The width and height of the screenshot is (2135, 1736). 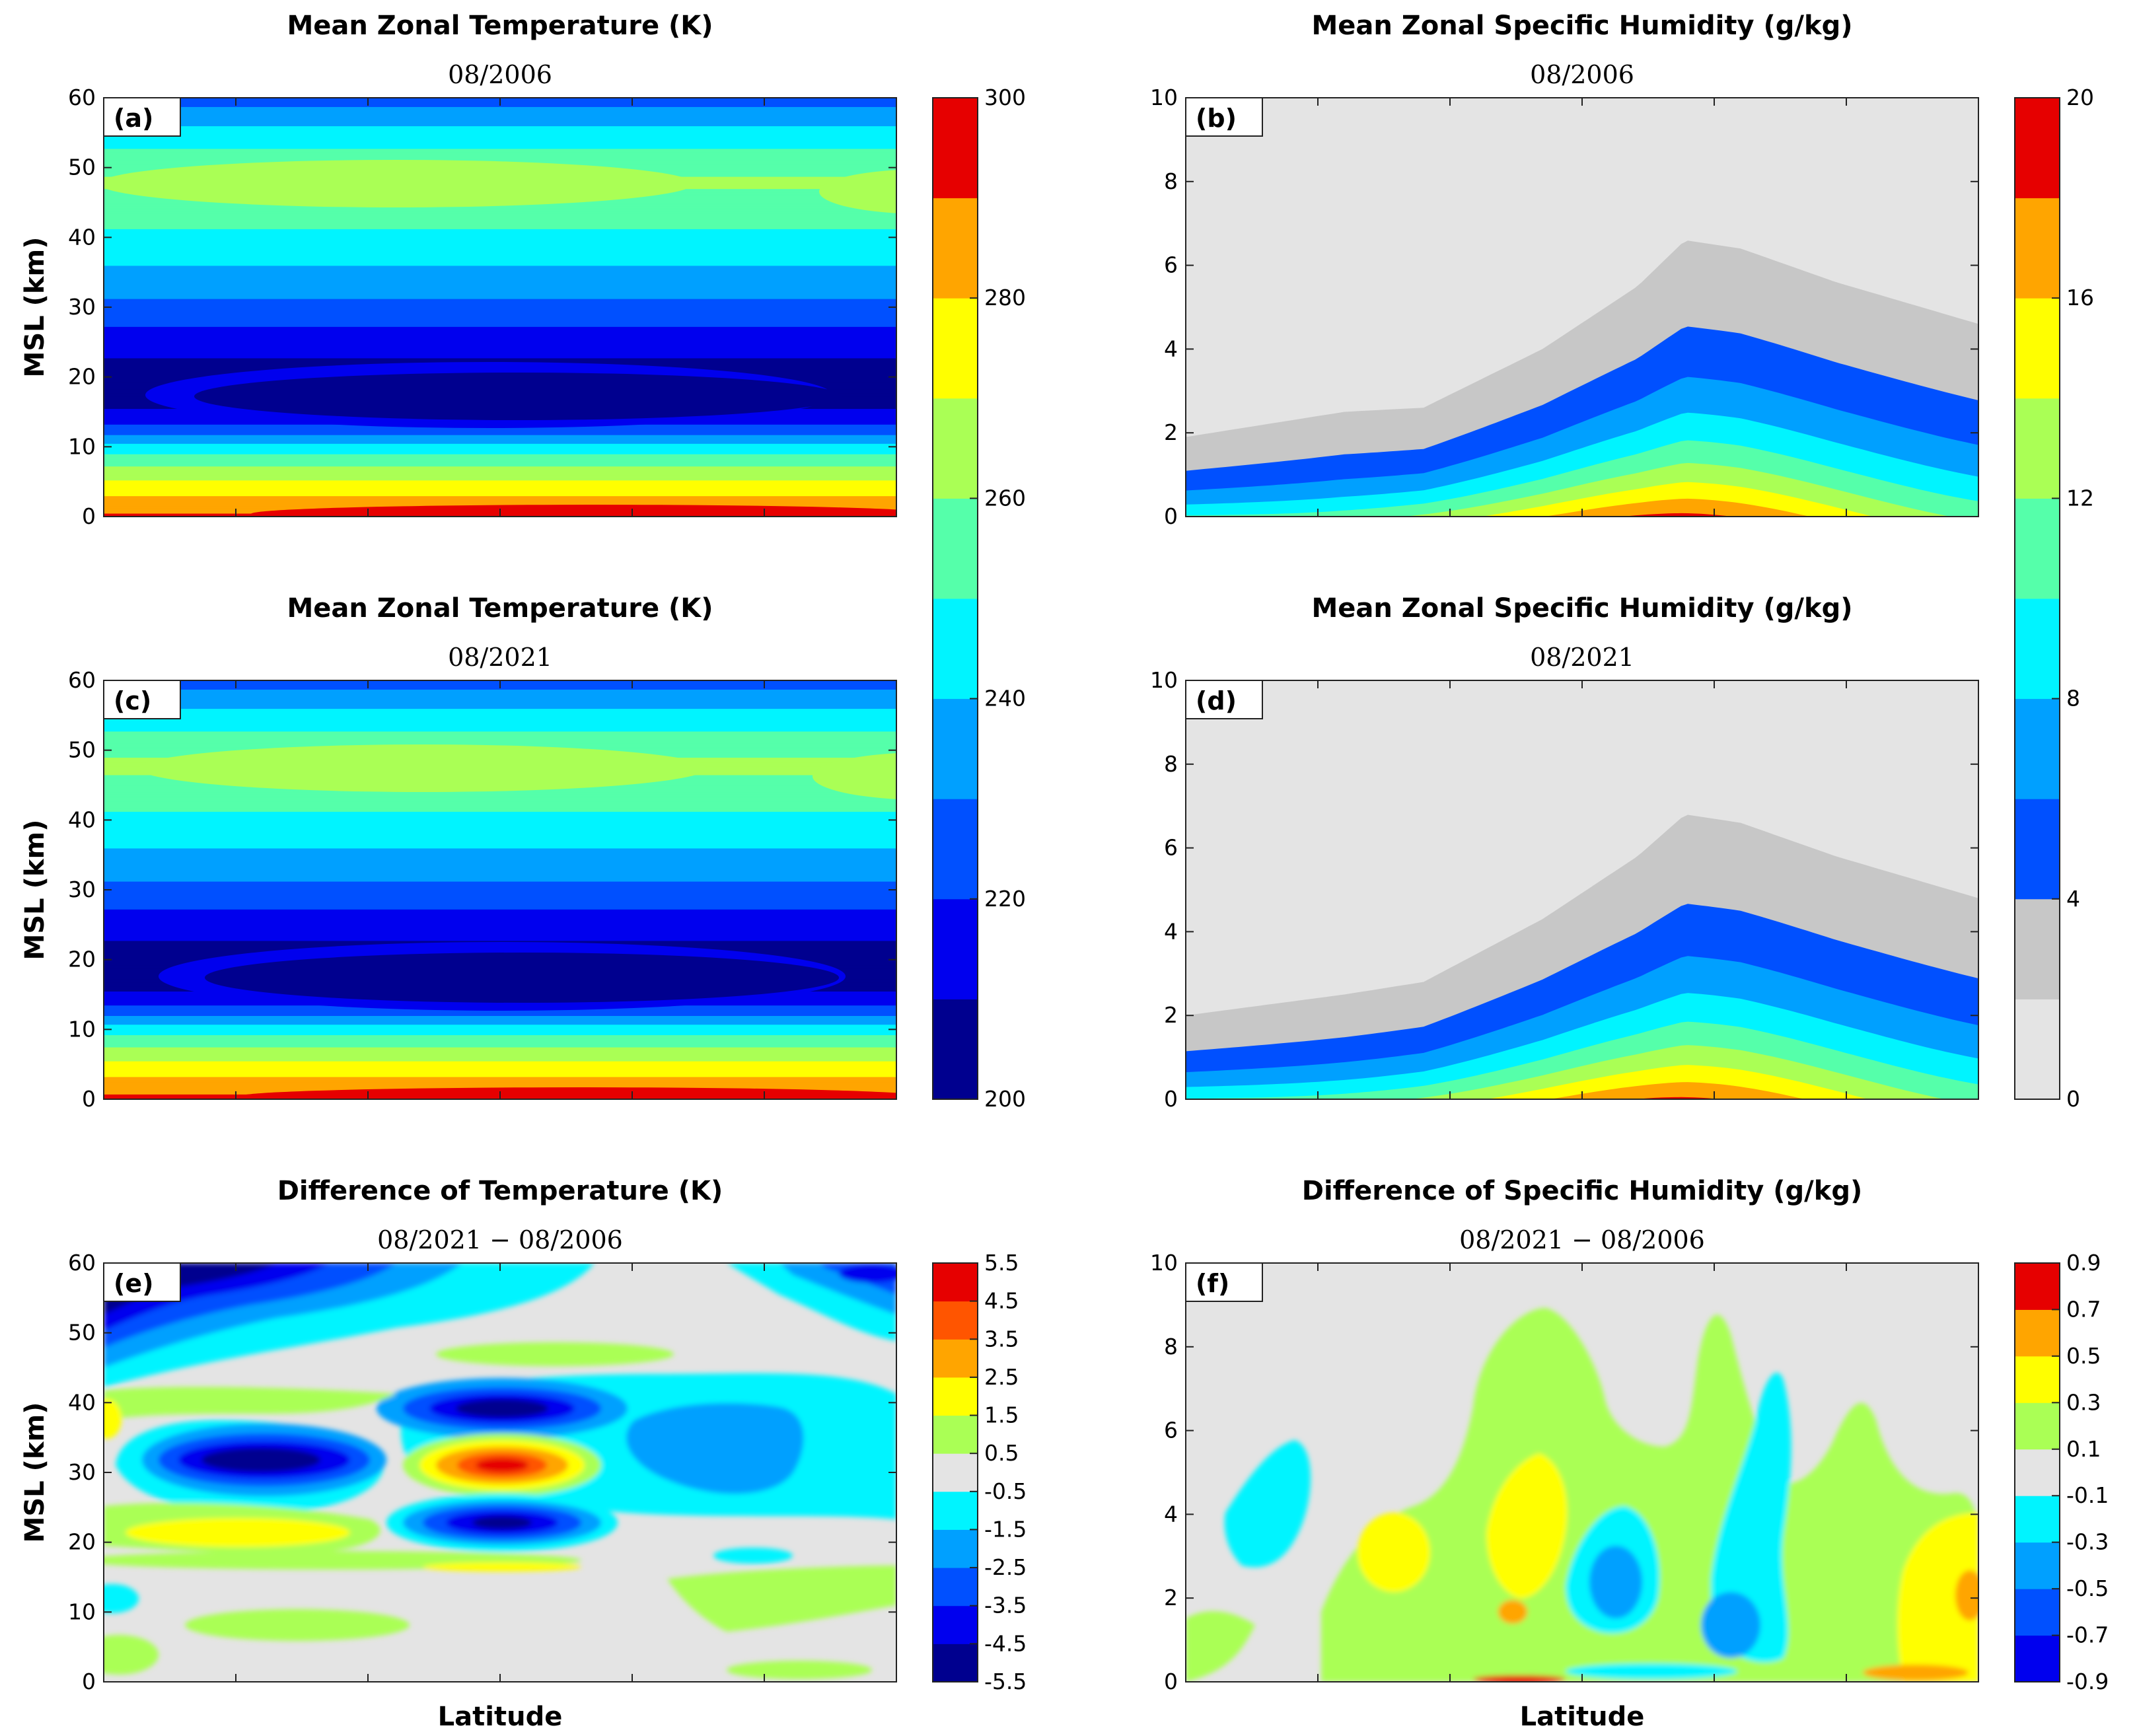 What do you see at coordinates (82, 237) in the screenshot?
I see `panel-a-ytick-label: 40` at bounding box center [82, 237].